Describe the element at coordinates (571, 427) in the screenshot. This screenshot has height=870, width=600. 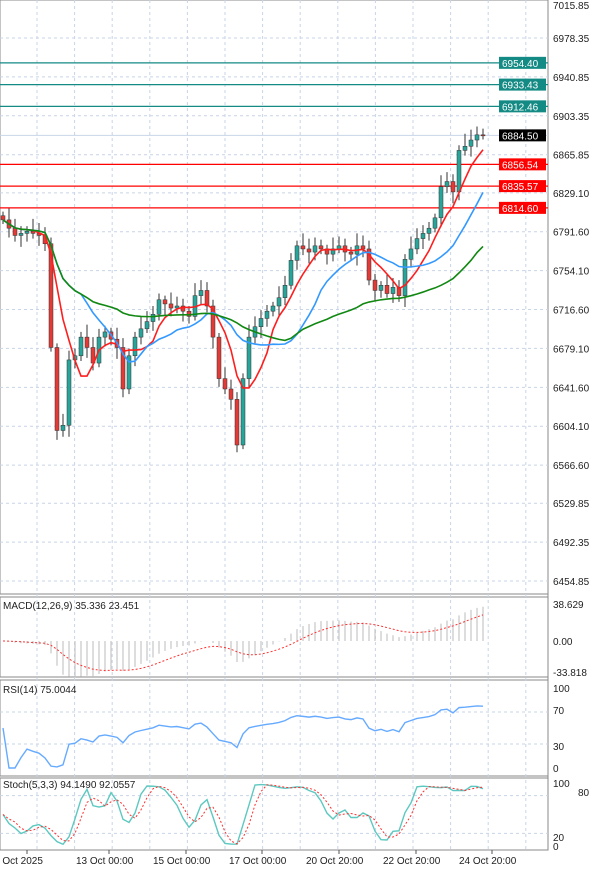
I see `price-tick-label: 6604.10` at that location.